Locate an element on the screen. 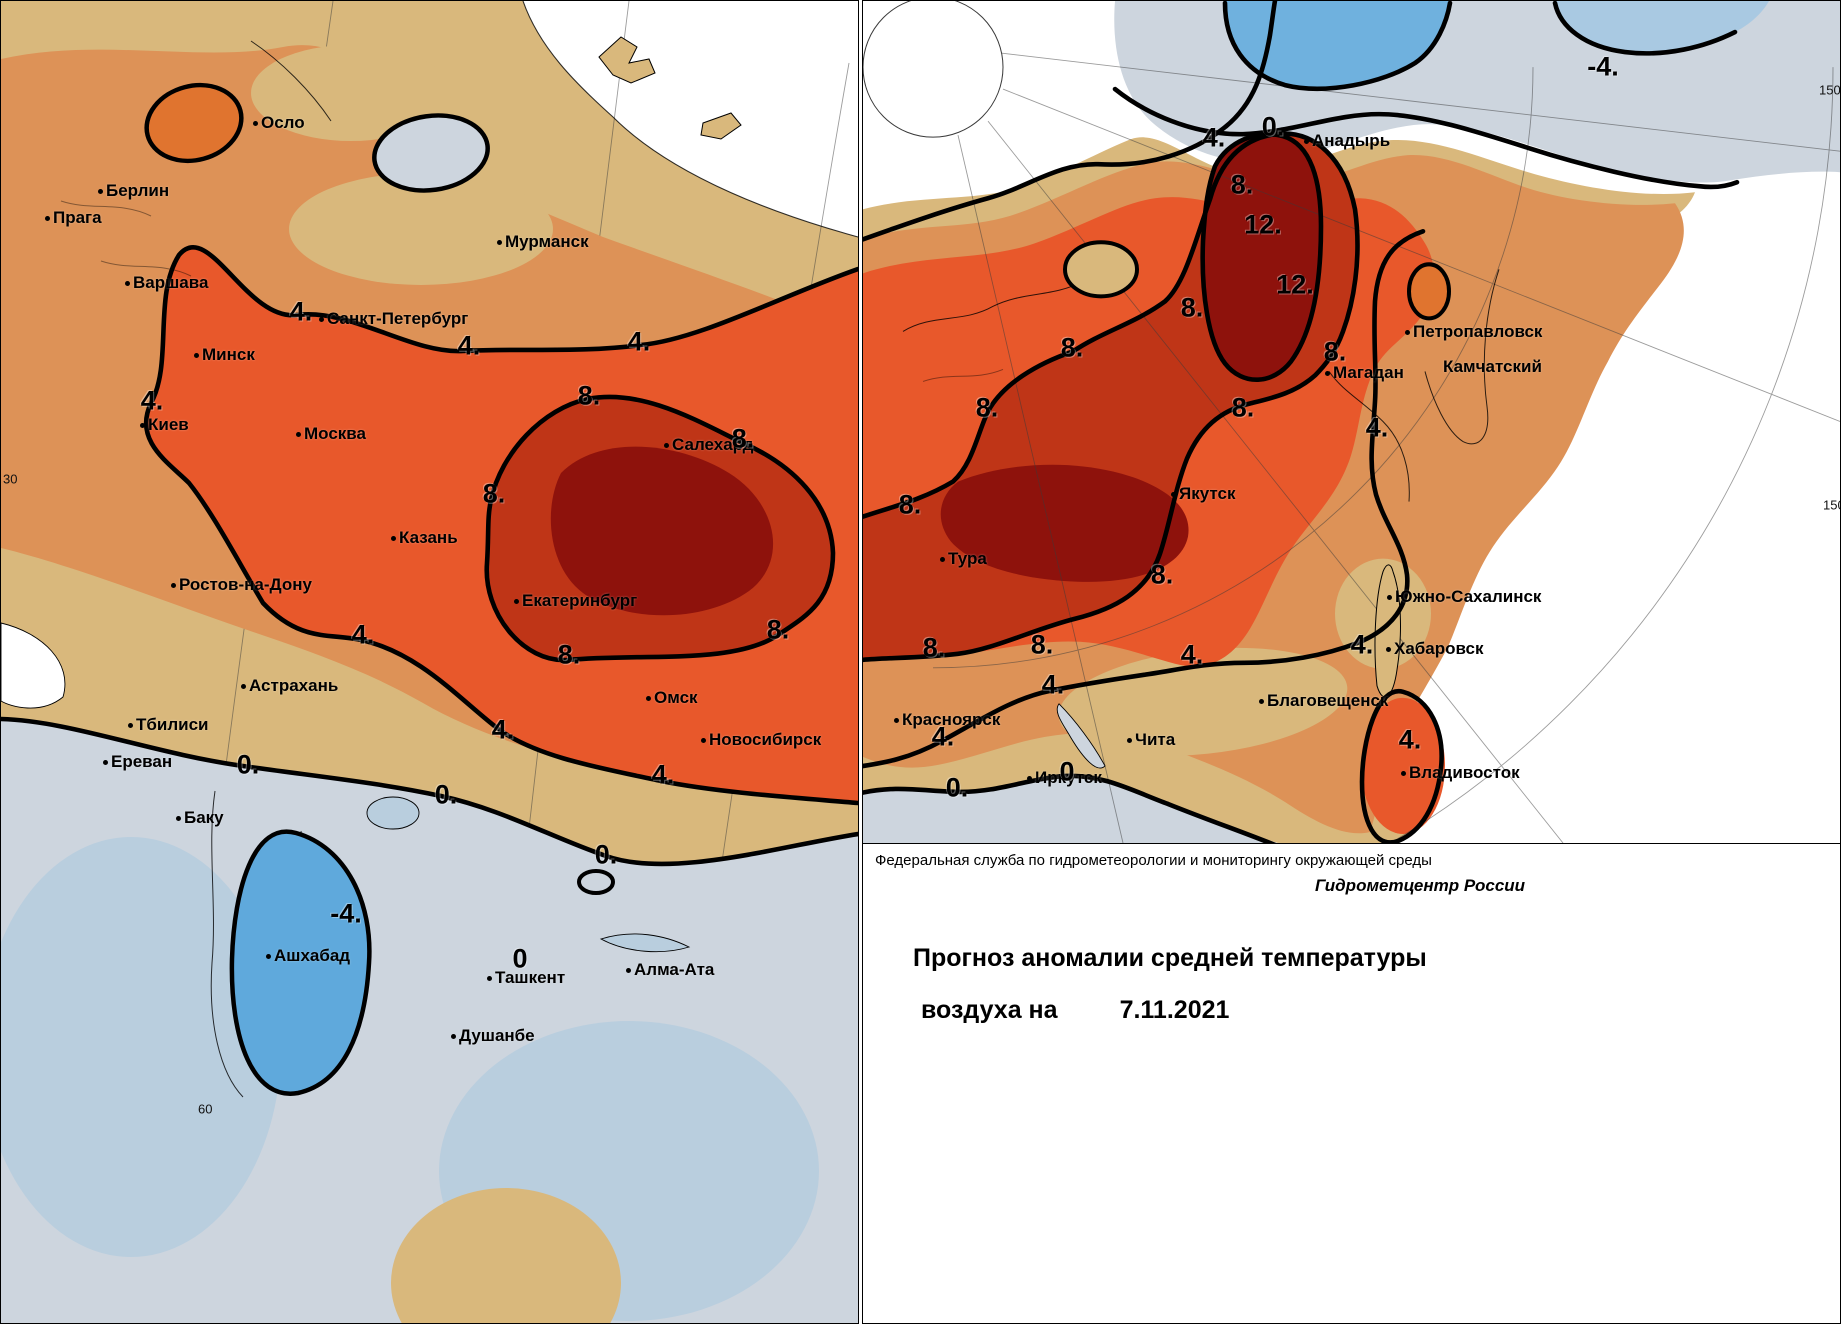 The width and height of the screenshot is (1841, 1324). forecast-date: 7.11.2021 is located at coordinates (1174, 1010).